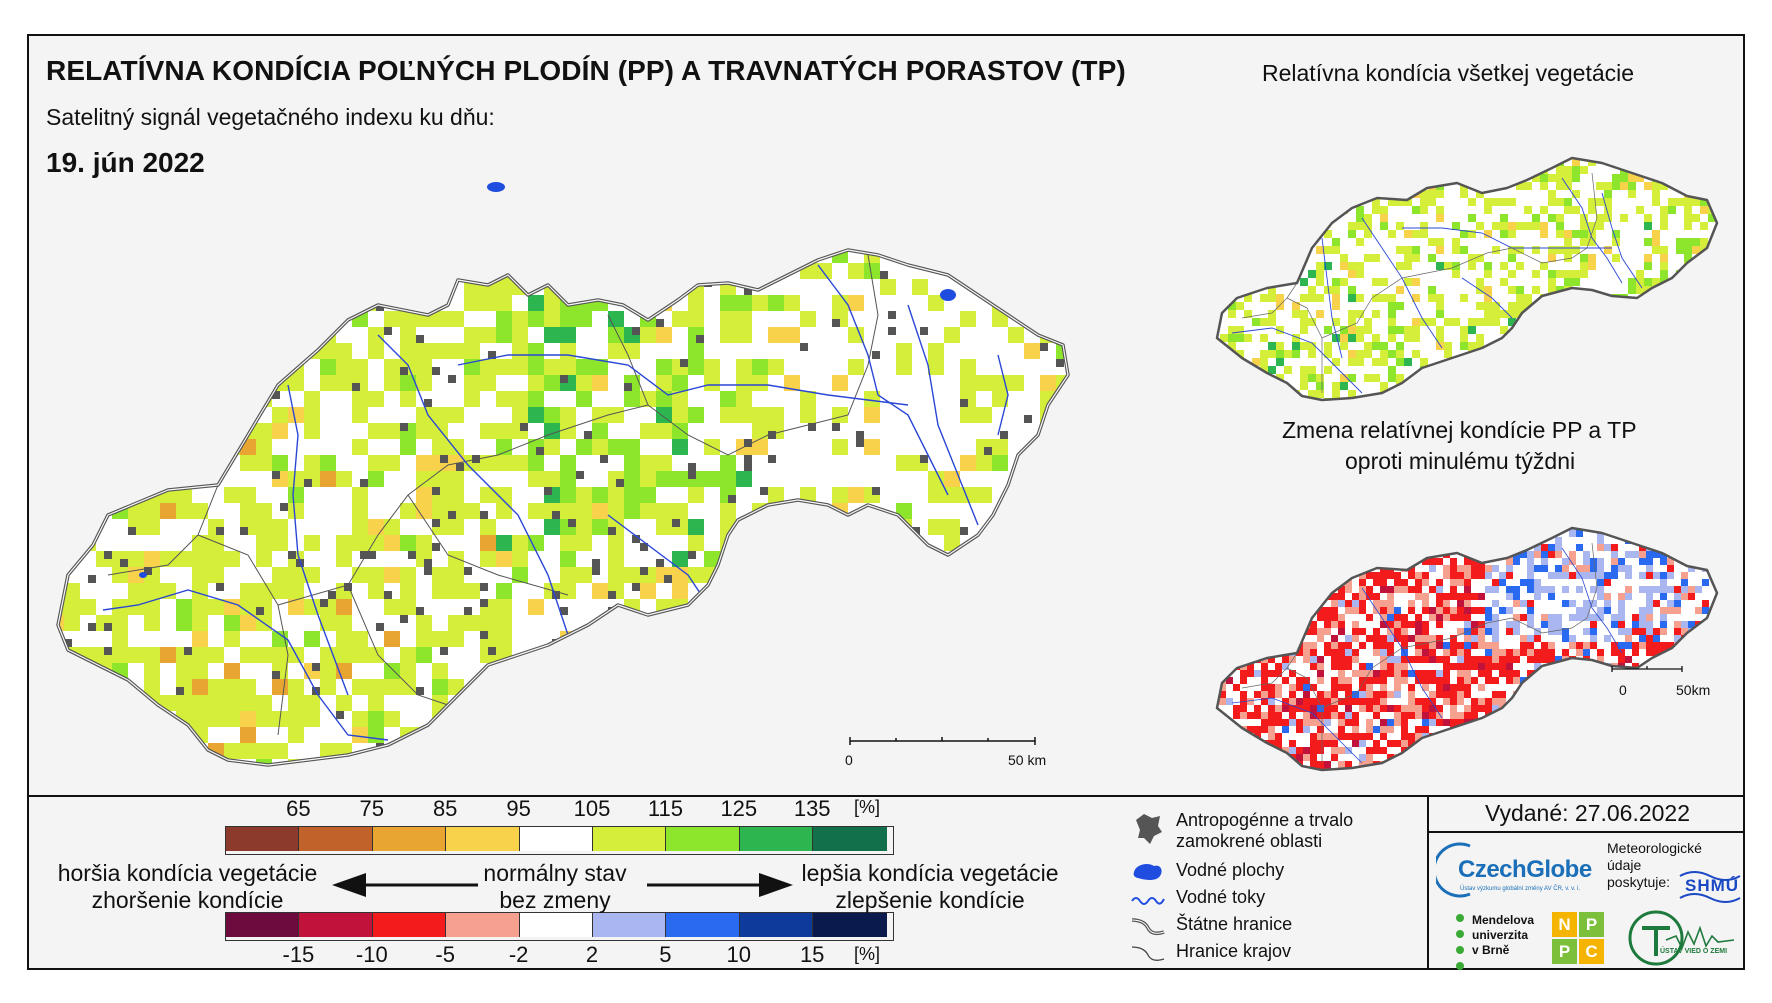 The height and width of the screenshot is (1003, 1772). Describe the element at coordinates (739, 954) in the screenshot. I see `legend-tick-label: 10` at that location.